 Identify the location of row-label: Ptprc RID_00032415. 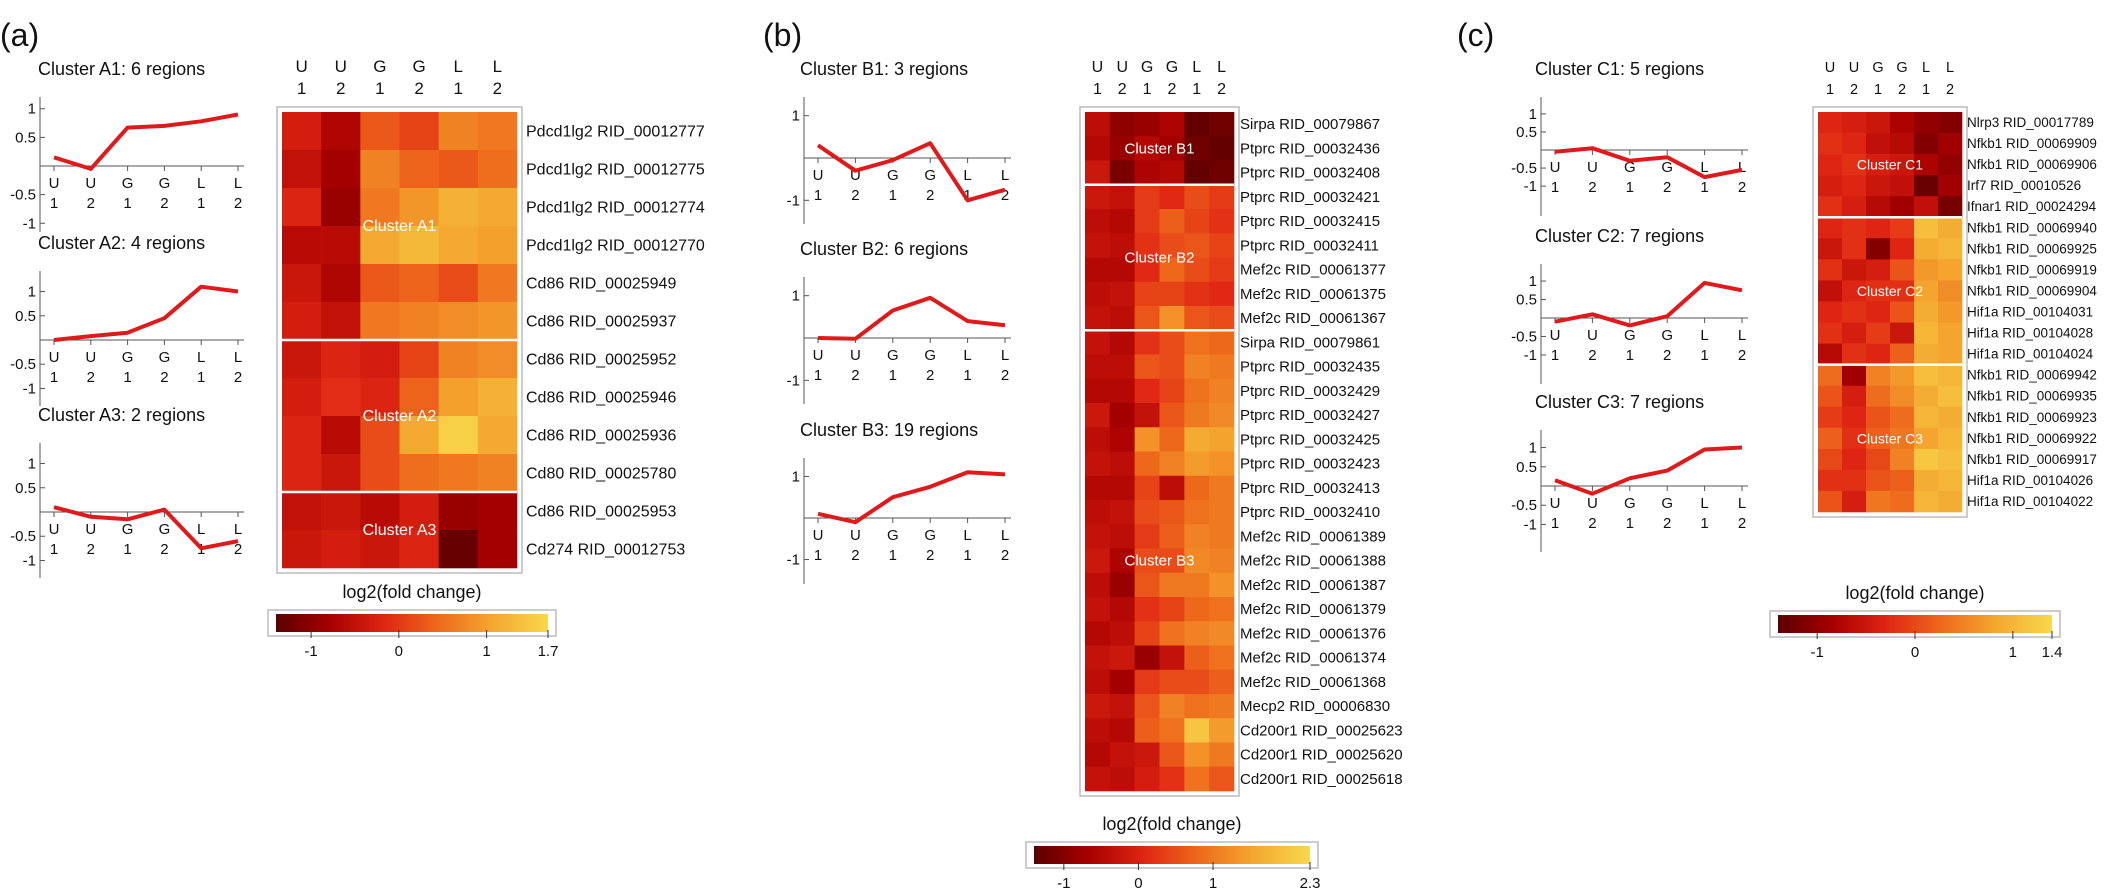
(1310, 221).